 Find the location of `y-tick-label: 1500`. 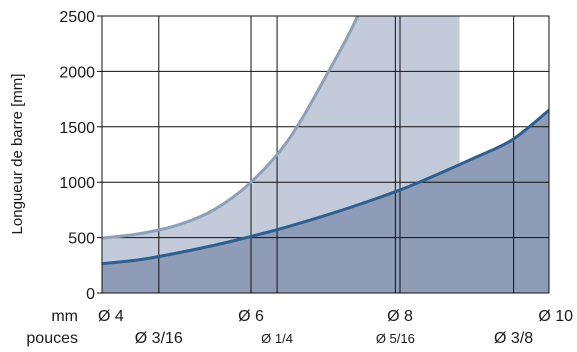

y-tick-label: 1500 is located at coordinates (77, 128).